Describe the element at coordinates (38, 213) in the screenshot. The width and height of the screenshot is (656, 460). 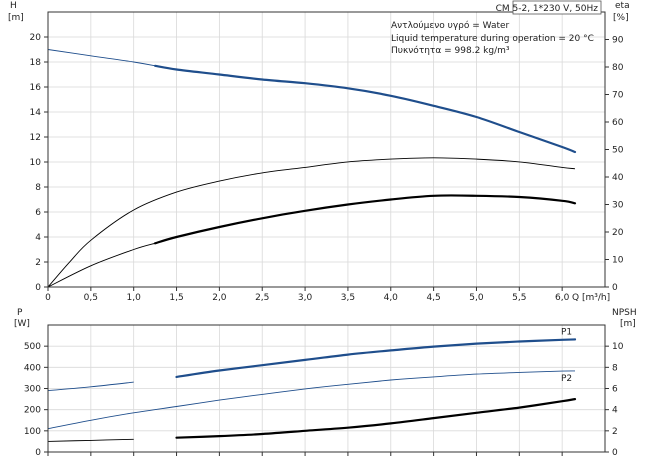
I see `top-left-tick-label: 6` at that location.